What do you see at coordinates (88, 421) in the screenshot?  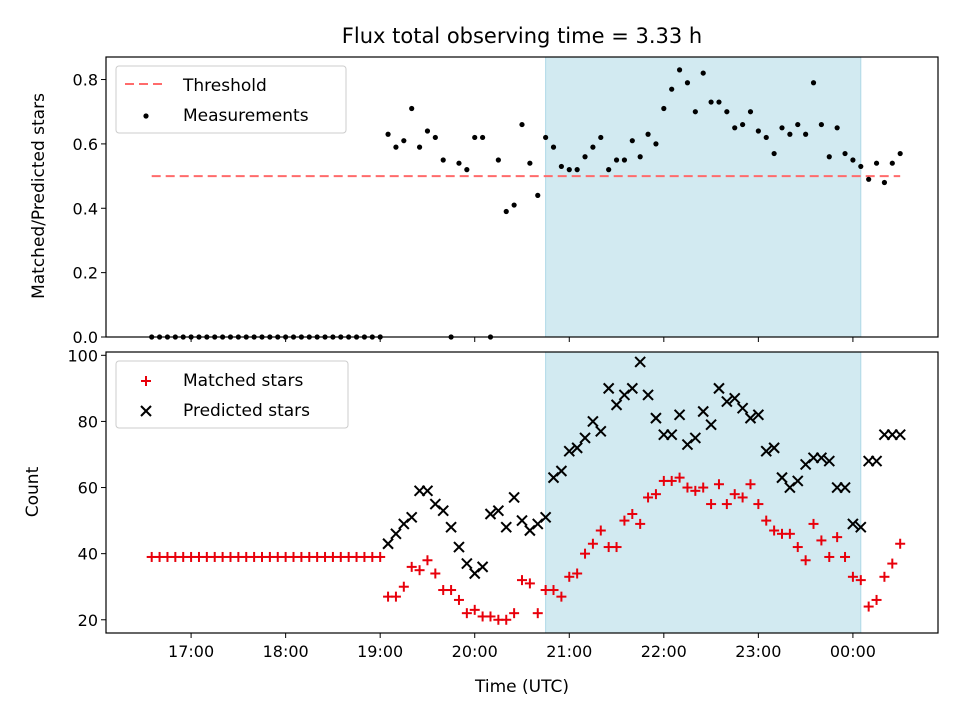 I see `bottom-y-tick-label: 80` at bounding box center [88, 421].